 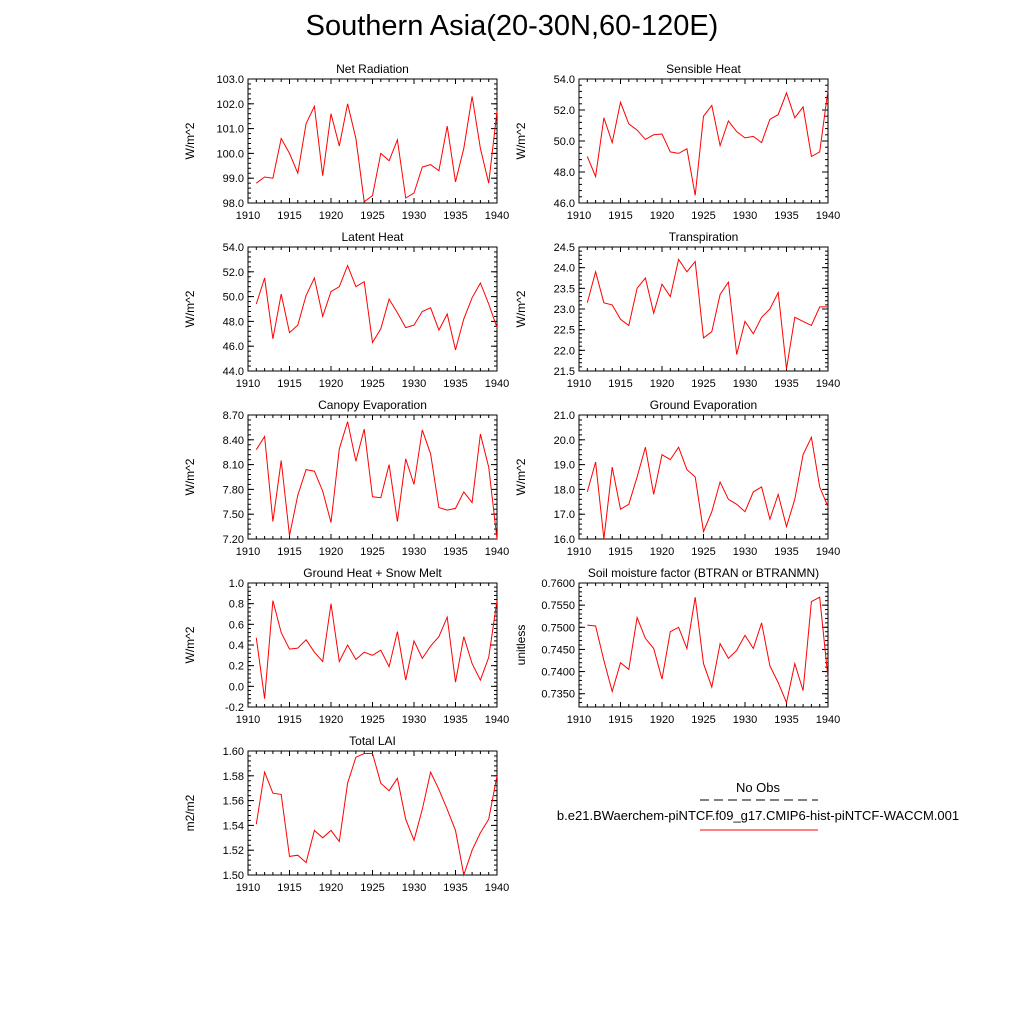 I want to click on y-tick-label: 23.5, so click(x=564, y=289).